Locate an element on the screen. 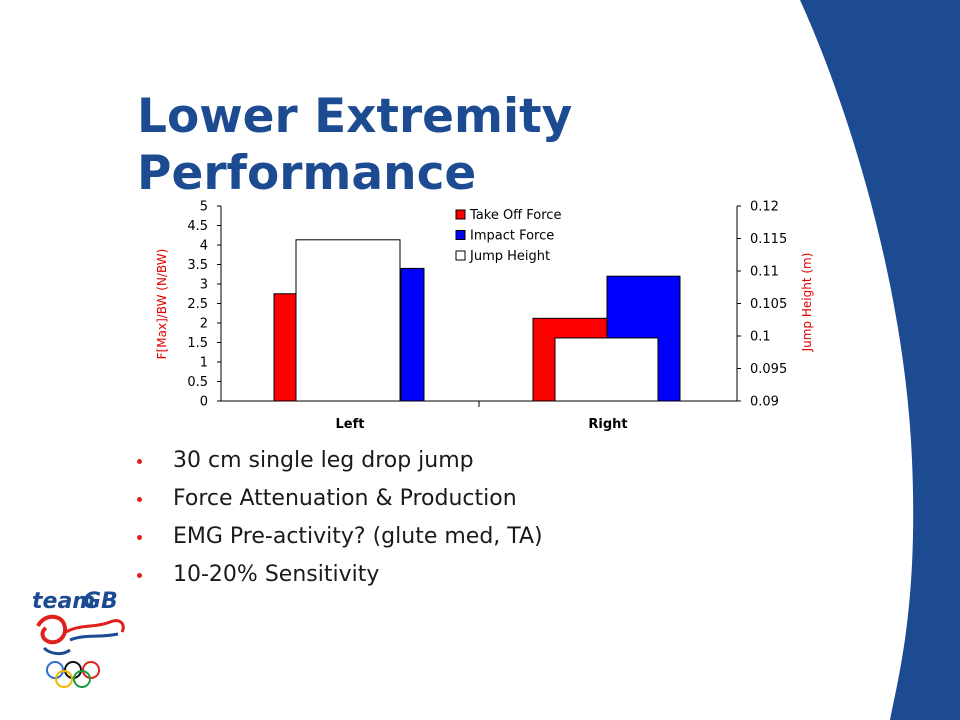  bullet-item: Force Attenuation & Production is located at coordinates (340, 499).